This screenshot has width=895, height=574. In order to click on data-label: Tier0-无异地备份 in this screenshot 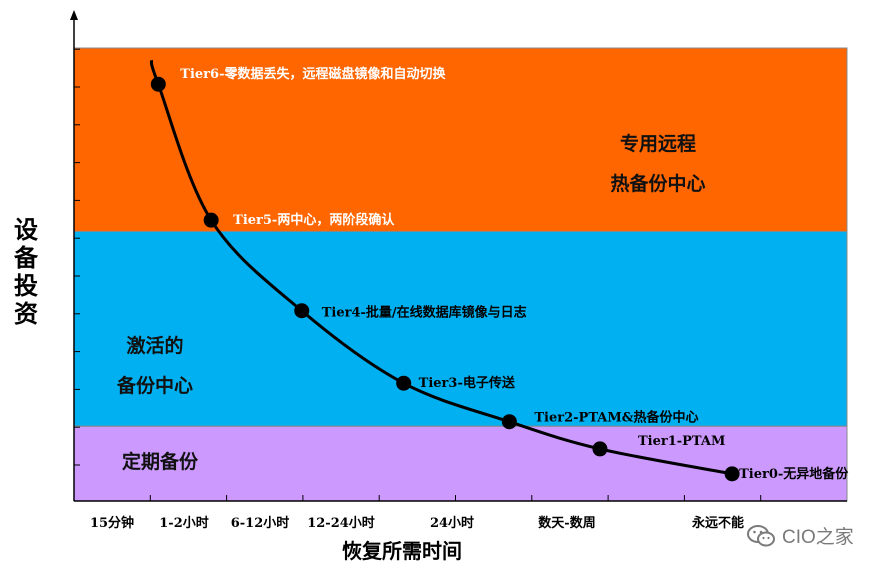, I will do `click(794, 474)`.